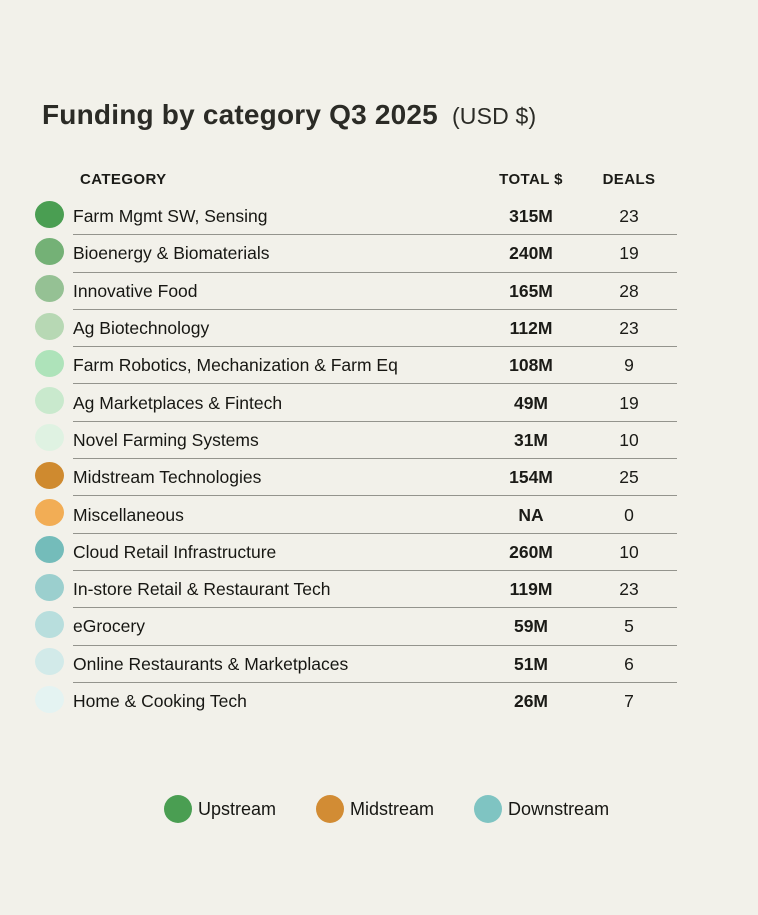 The width and height of the screenshot is (758, 915). What do you see at coordinates (160, 701) in the screenshot?
I see `category-label: Home & Cooking Tech` at bounding box center [160, 701].